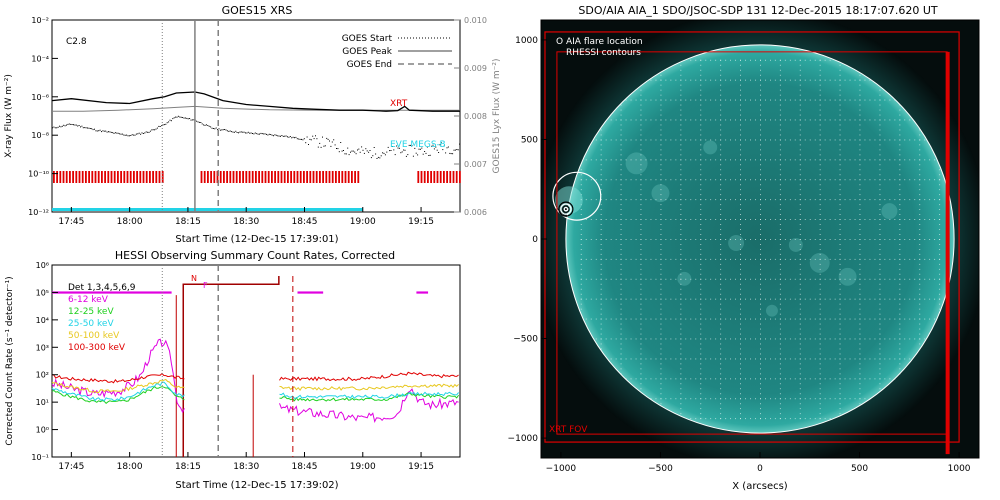 The height and width of the screenshot is (500, 1000). Describe the element at coordinates (305, 467) in the screenshot. I see `hessi-x-tick-label: 18:45` at that location.